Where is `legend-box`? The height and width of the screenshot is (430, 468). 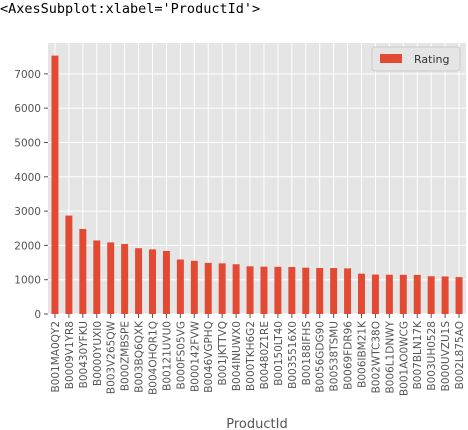 legend-box is located at coordinates (416, 59).